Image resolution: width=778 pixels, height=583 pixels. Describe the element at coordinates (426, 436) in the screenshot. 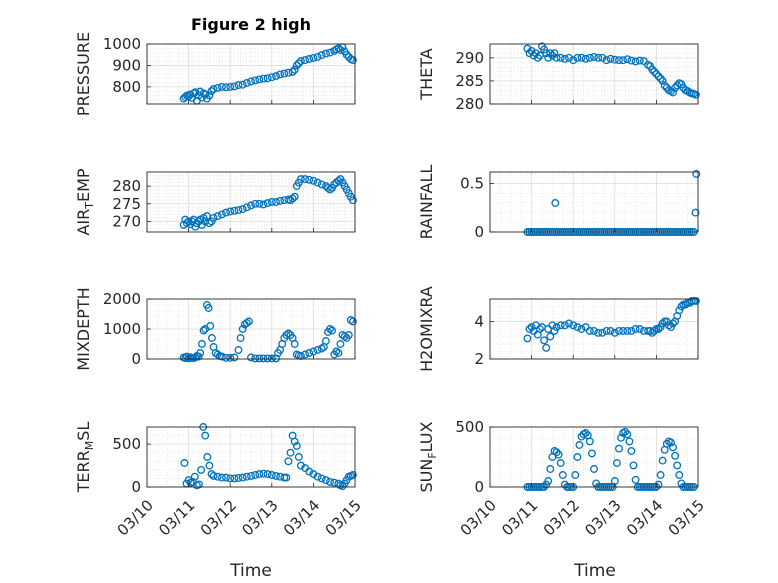

I see `y-axis-label-tail: LUX` at that location.